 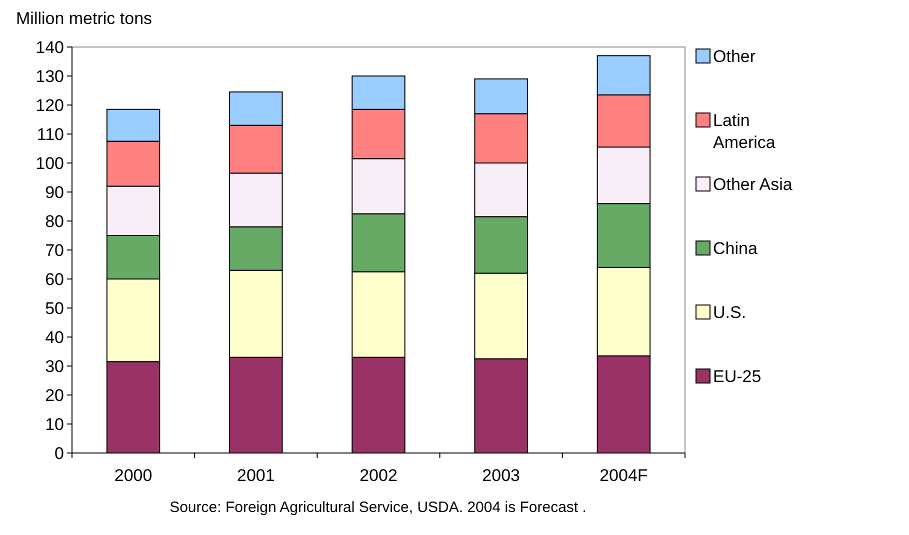 What do you see at coordinates (54, 337) in the screenshot?
I see `y-tick-label: 40` at bounding box center [54, 337].